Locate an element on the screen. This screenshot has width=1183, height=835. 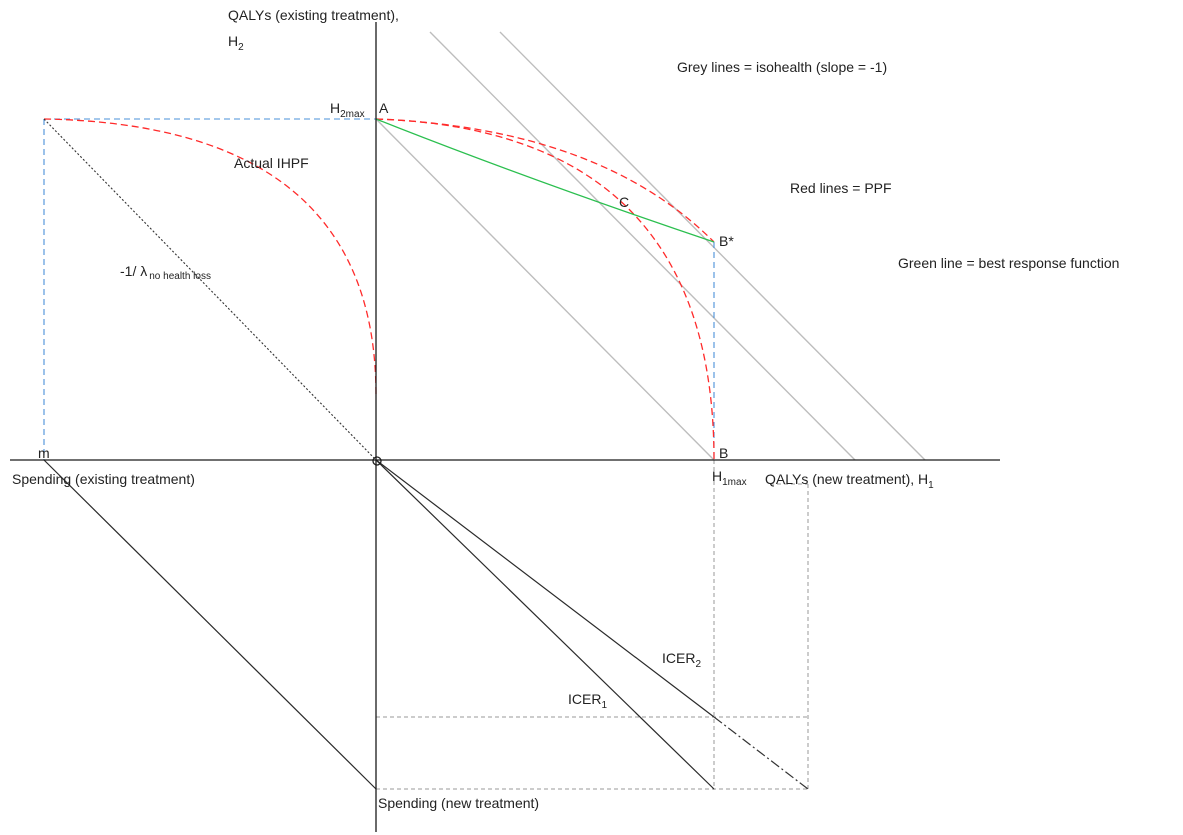
point-a-label: A is located at coordinates (384, 108).